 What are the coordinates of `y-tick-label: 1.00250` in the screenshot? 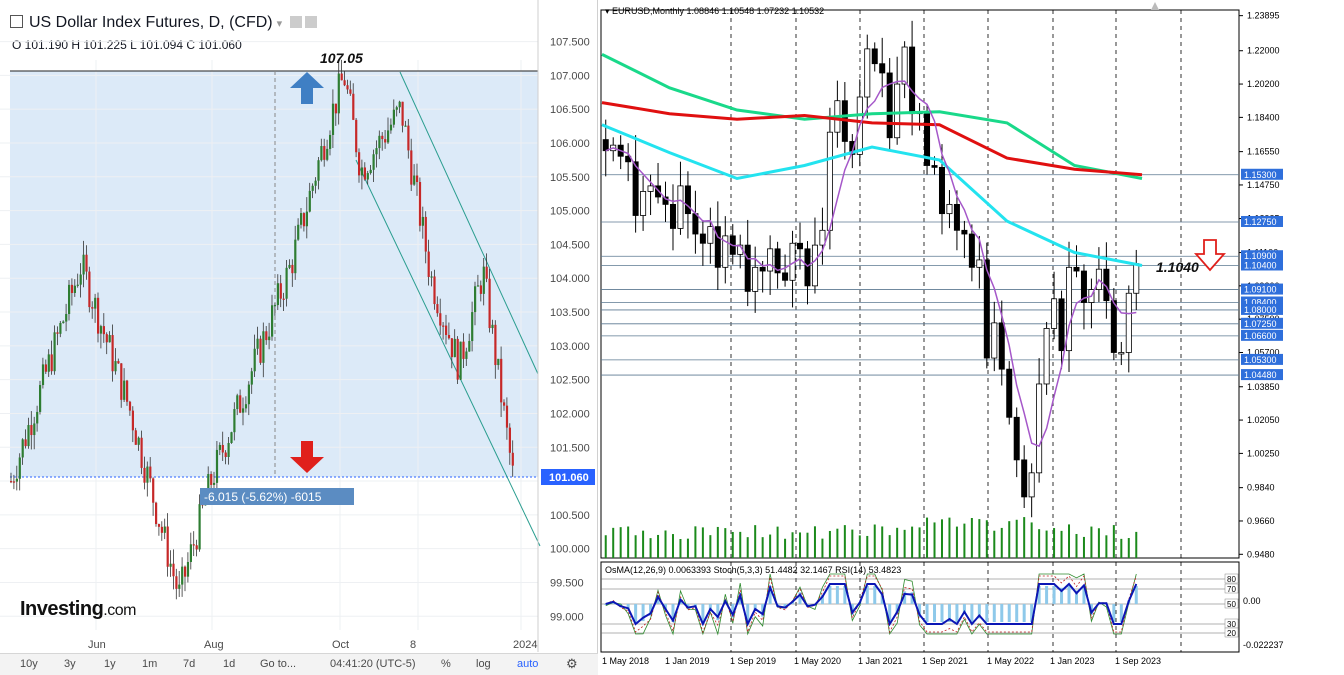 It's located at (1263, 453).